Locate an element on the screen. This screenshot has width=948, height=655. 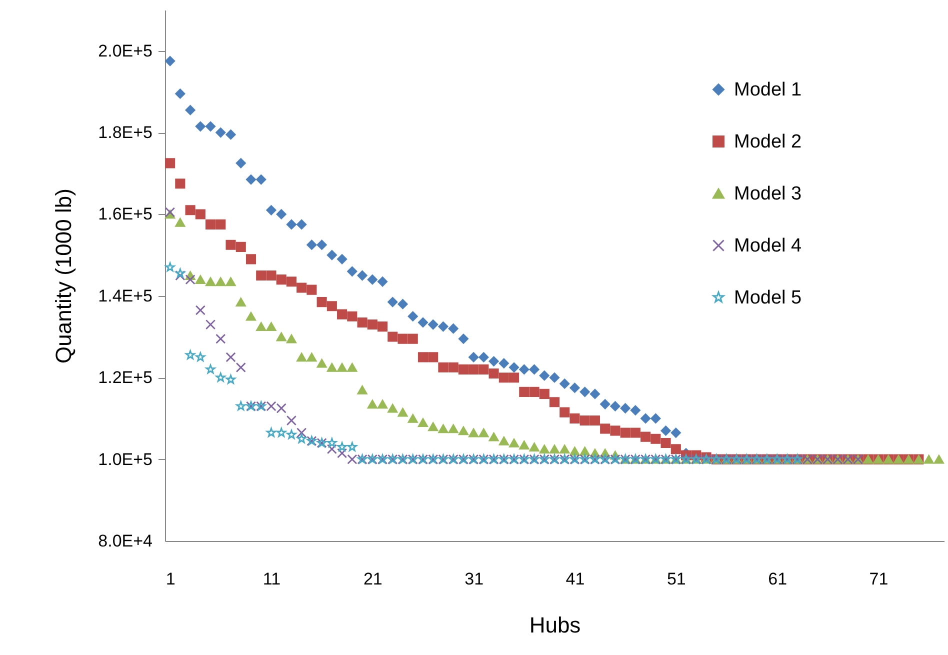
y-tick-label: 1.6E+5 is located at coordinates (125, 214).